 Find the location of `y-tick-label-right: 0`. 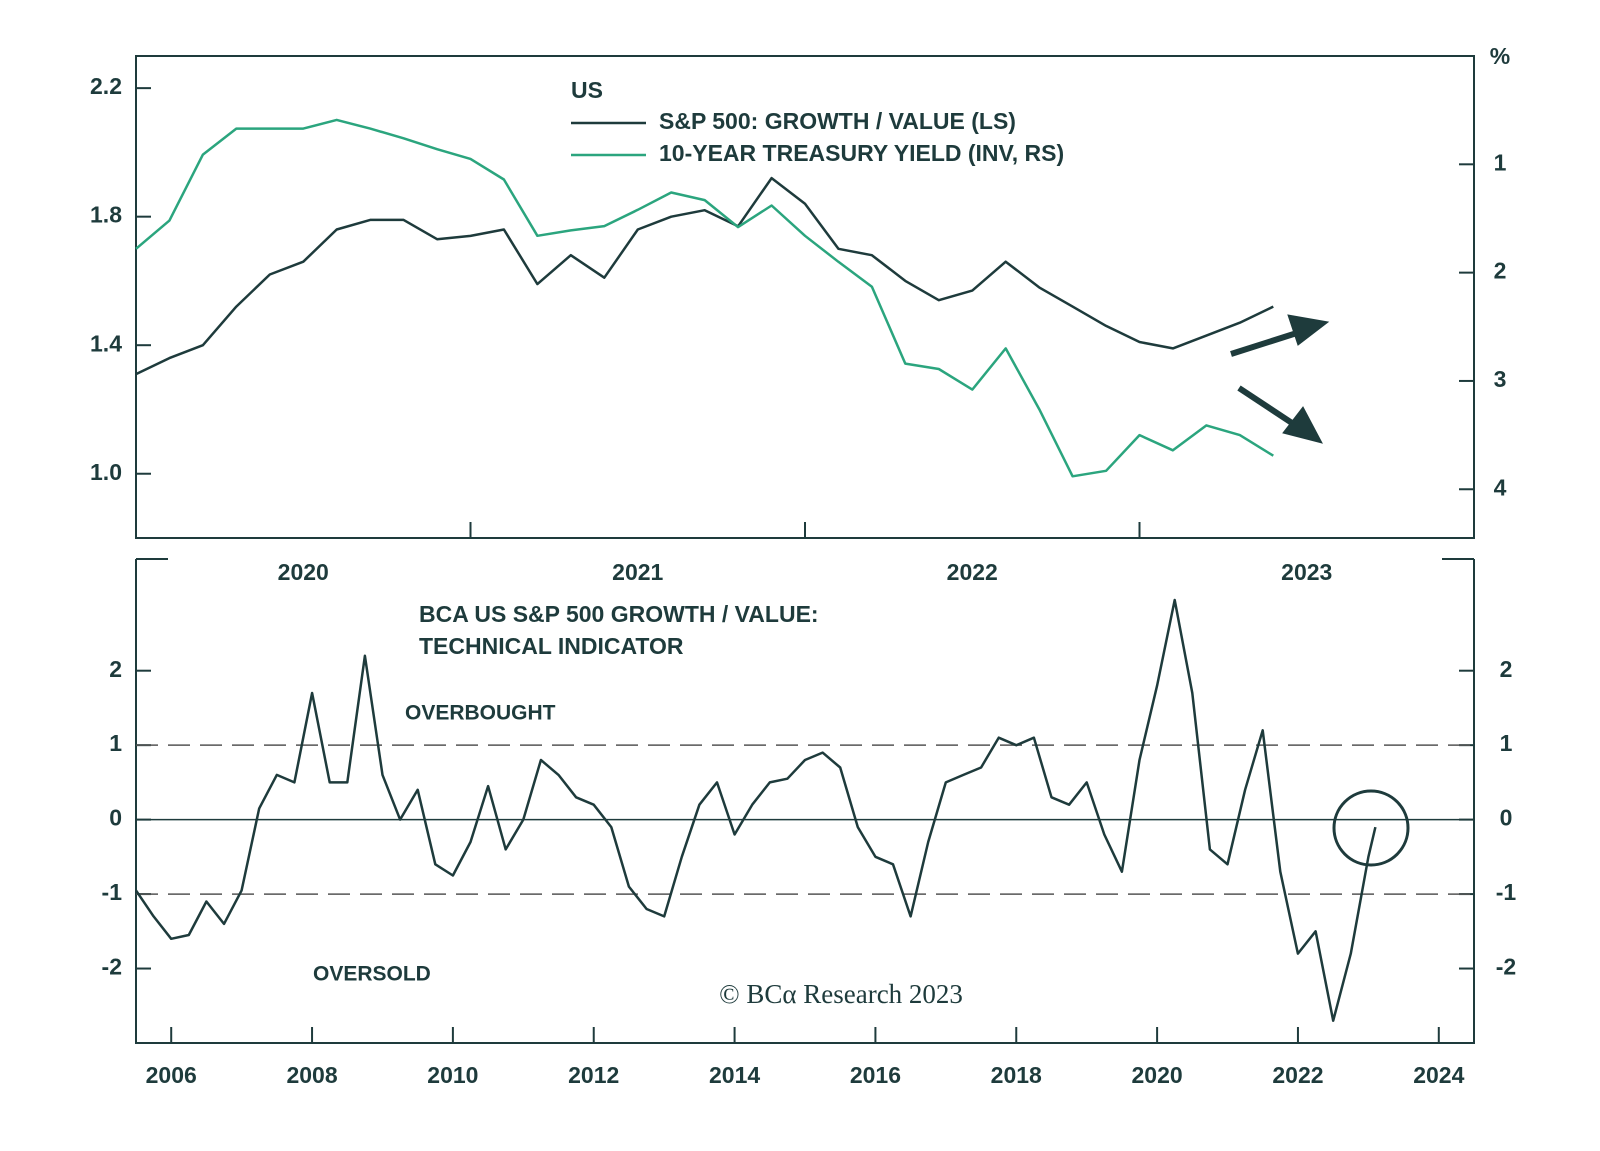

y-tick-label-right: 0 is located at coordinates (1506, 818).